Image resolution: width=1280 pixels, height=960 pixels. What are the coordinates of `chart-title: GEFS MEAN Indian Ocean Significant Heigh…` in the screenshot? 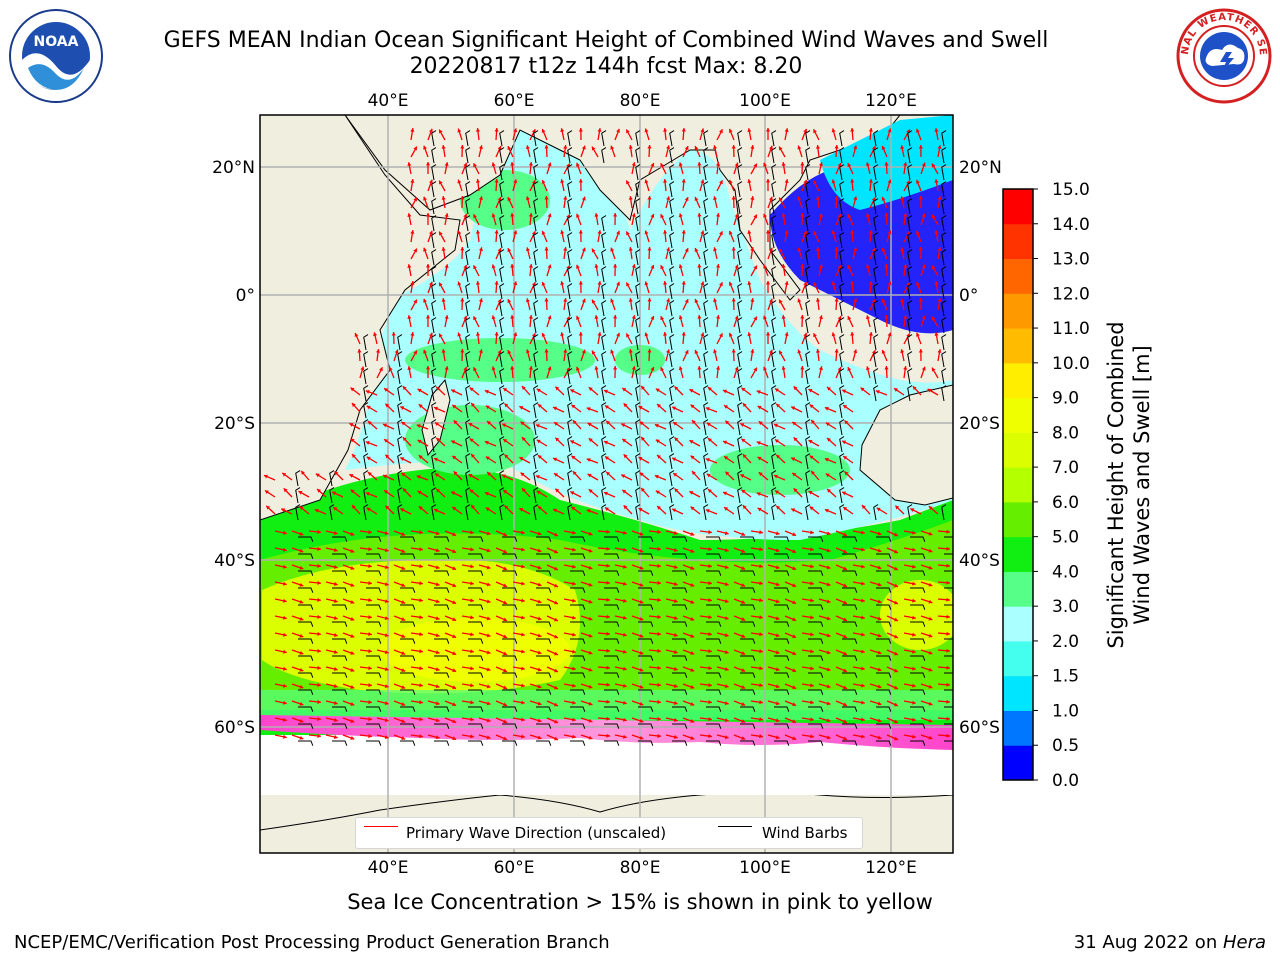 It's located at (606, 40).